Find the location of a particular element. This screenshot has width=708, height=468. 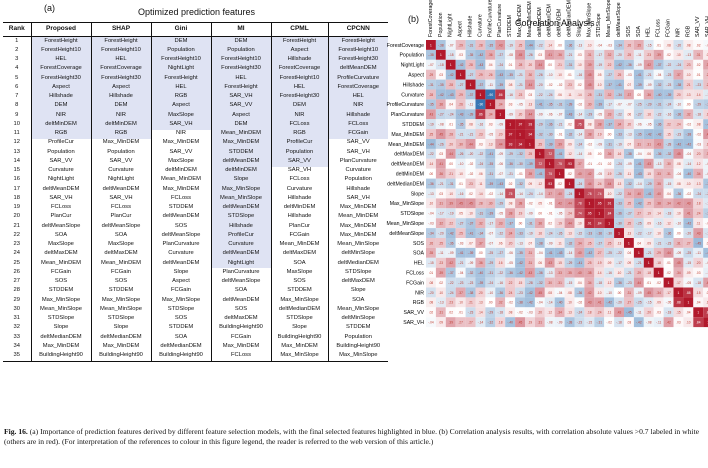

heatmap-value: .03 is located at coordinates (579, 55).